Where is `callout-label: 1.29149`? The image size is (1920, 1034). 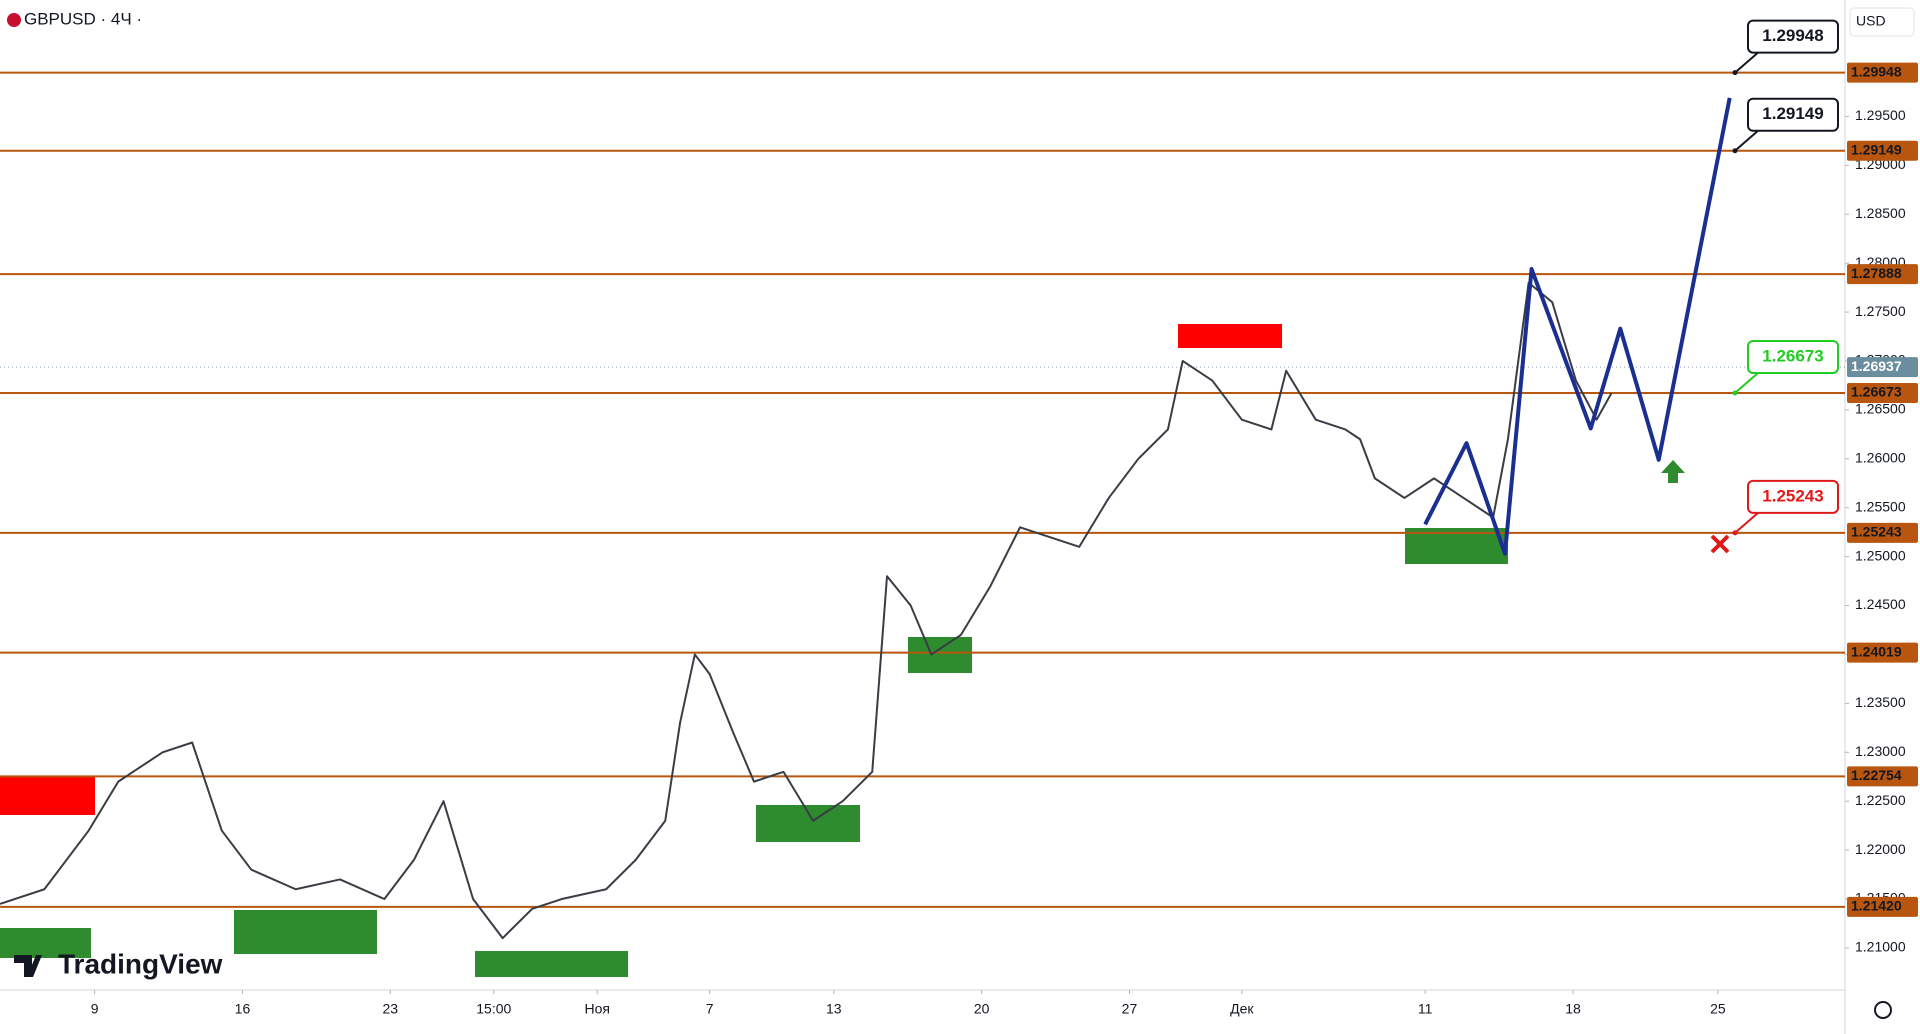
callout-label: 1.29149 is located at coordinates (1792, 113).